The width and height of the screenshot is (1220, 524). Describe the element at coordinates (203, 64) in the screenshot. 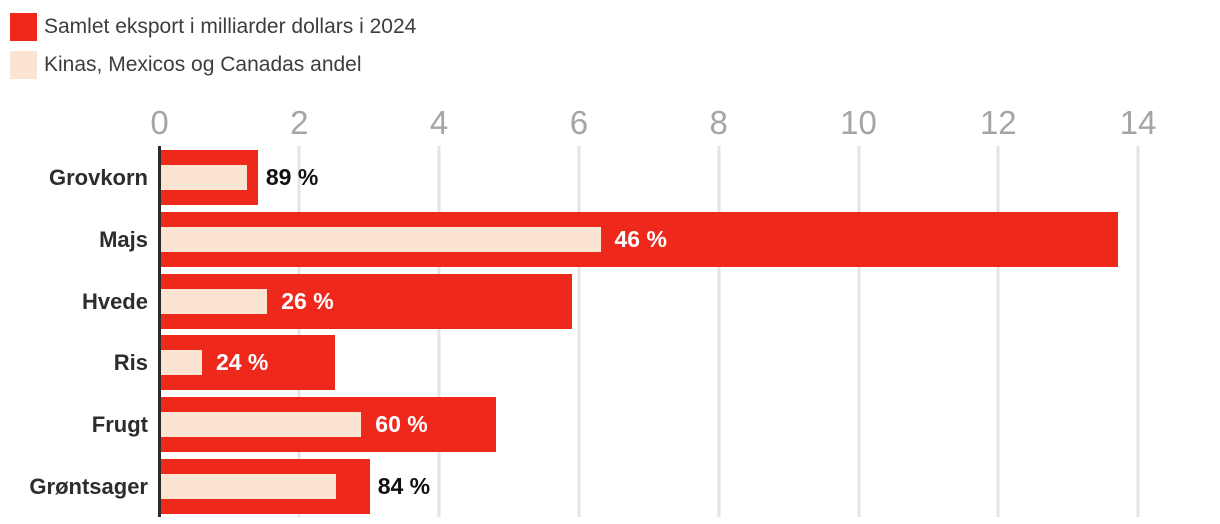

I see `legend-label-share: Kinas, Mexicos og Canadas andel` at that location.